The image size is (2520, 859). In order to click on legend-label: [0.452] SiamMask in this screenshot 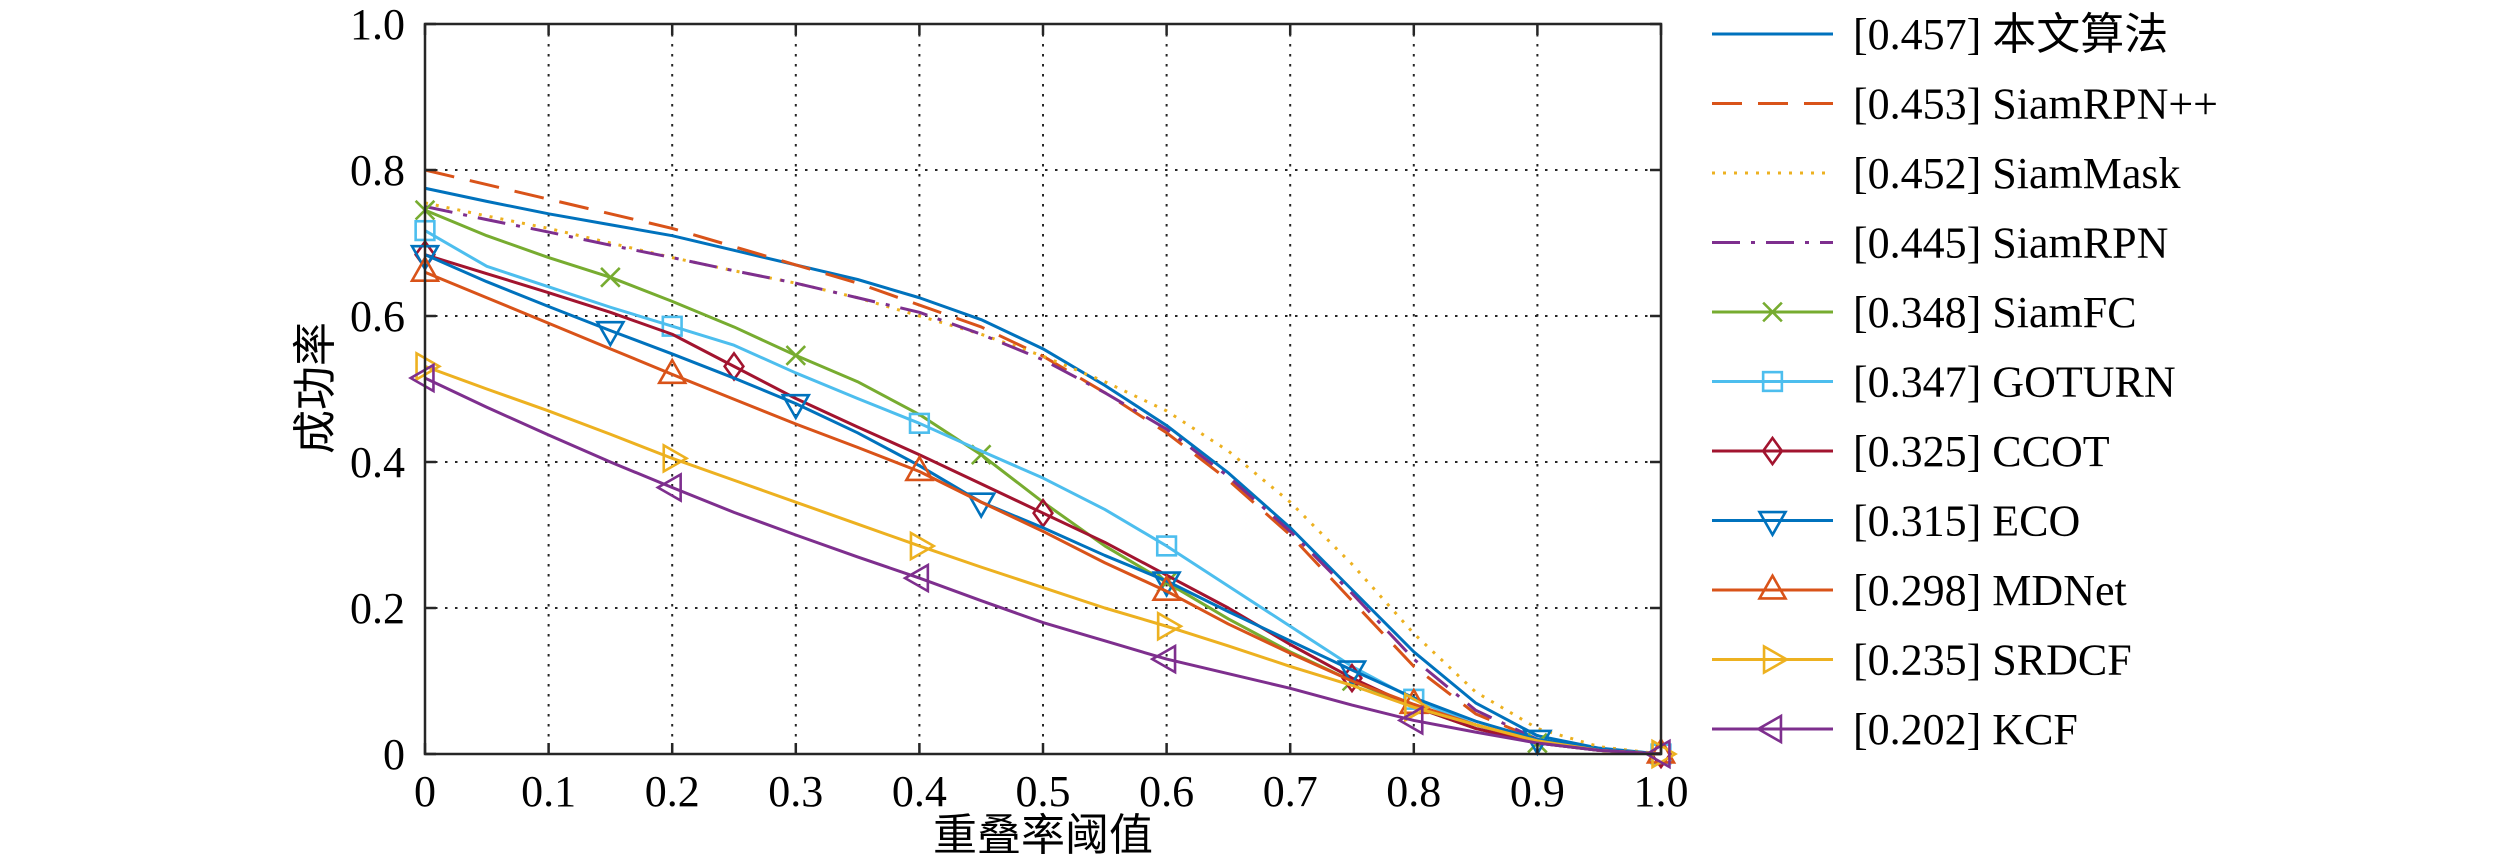, I will do `click(2017, 173)`.